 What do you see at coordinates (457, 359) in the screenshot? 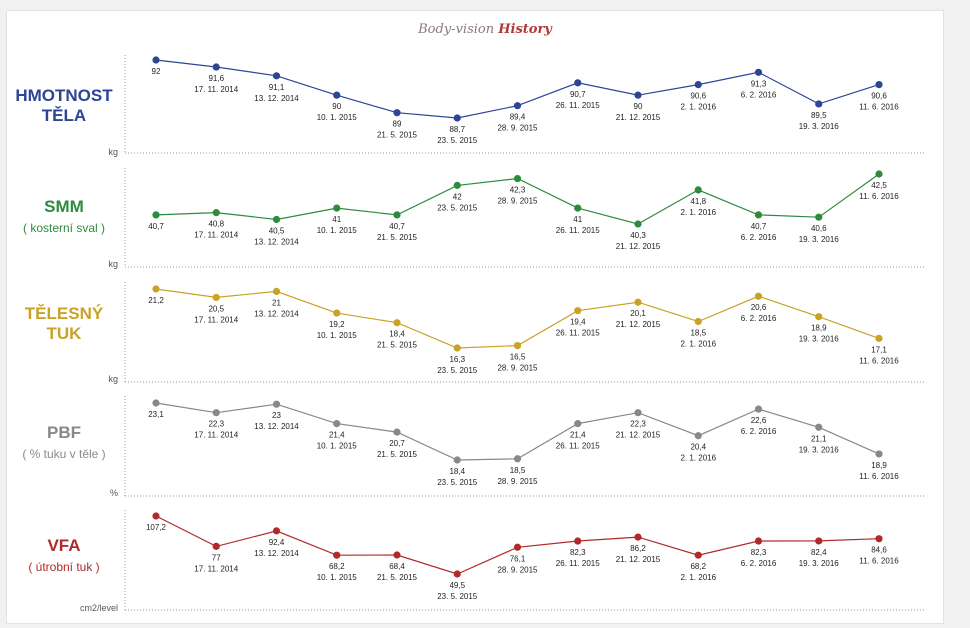
I see `data-label: 16,3` at bounding box center [457, 359].